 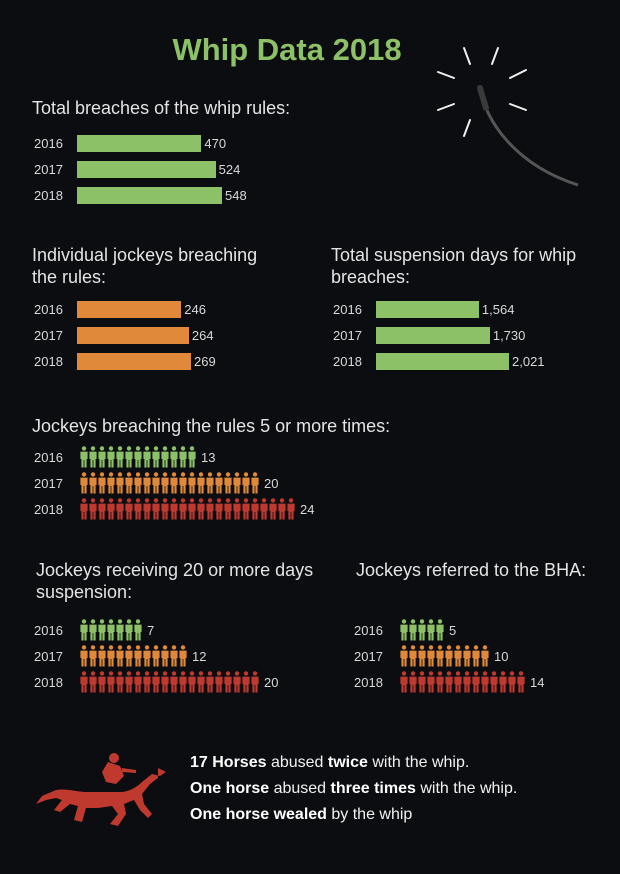 What do you see at coordinates (453, 630) in the screenshot?
I see `value-label: 5` at bounding box center [453, 630].